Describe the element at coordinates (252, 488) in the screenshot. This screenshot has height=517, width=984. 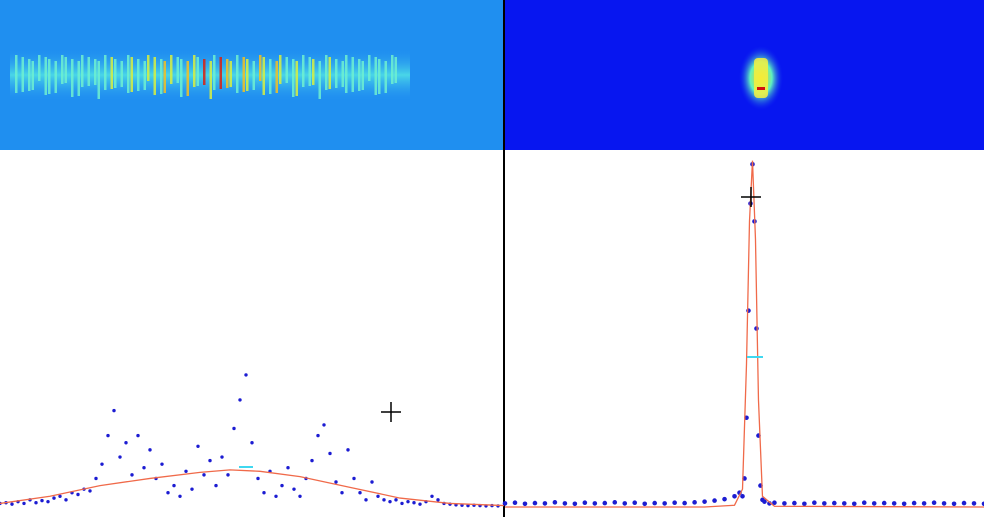
I see `fit-line` at that location.